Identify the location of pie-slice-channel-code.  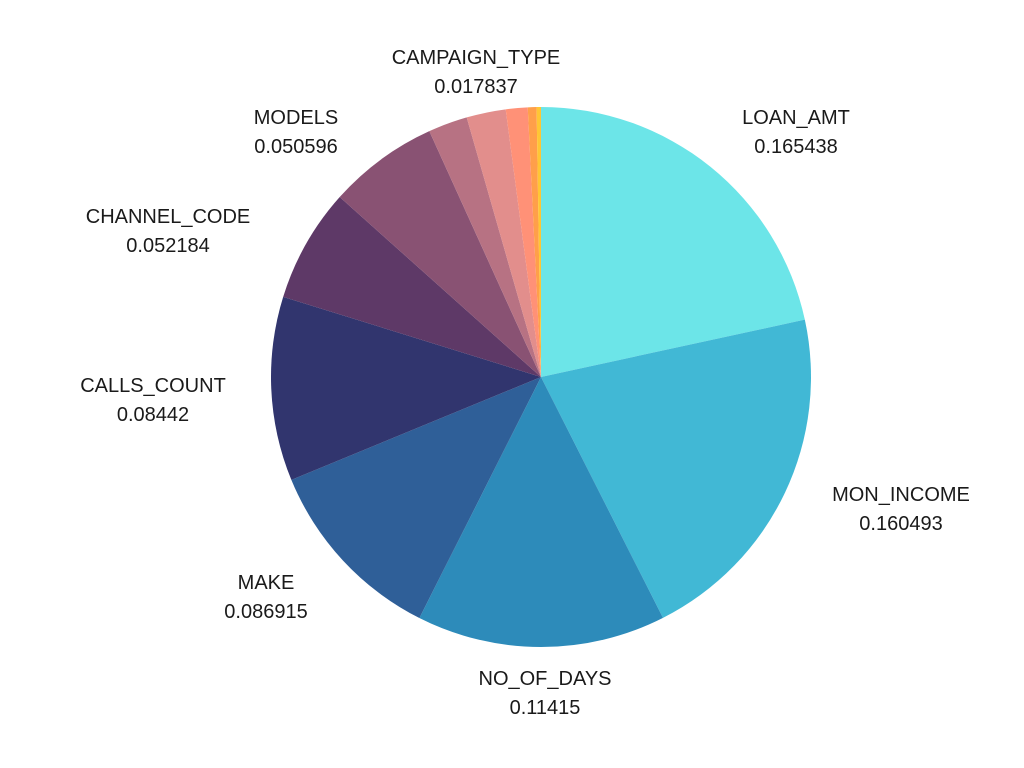
(412, 287).